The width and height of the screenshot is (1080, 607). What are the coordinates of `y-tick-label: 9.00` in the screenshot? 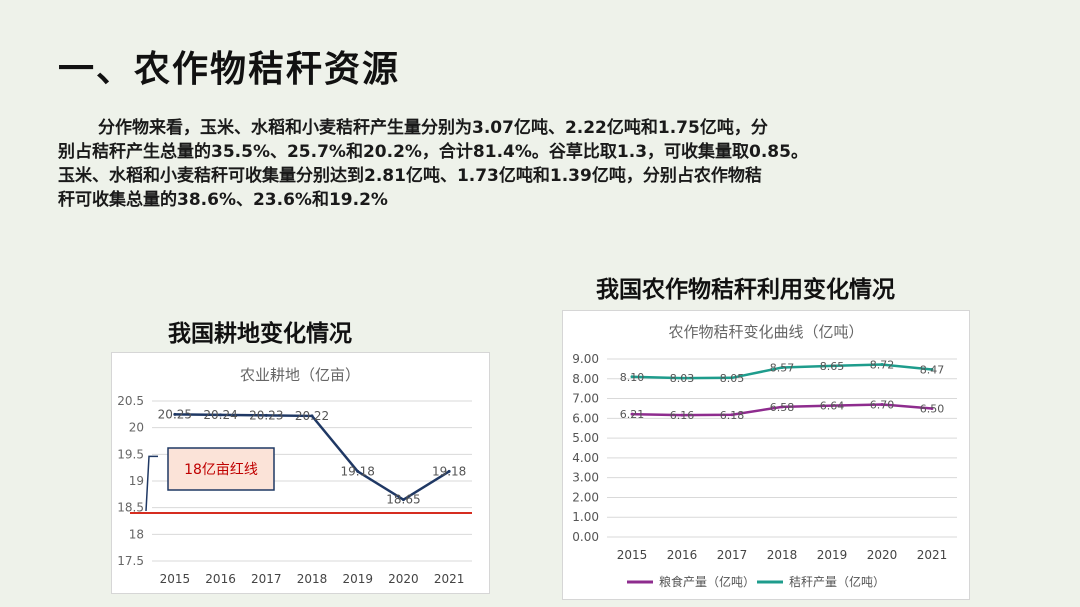 It's located at (585, 359).